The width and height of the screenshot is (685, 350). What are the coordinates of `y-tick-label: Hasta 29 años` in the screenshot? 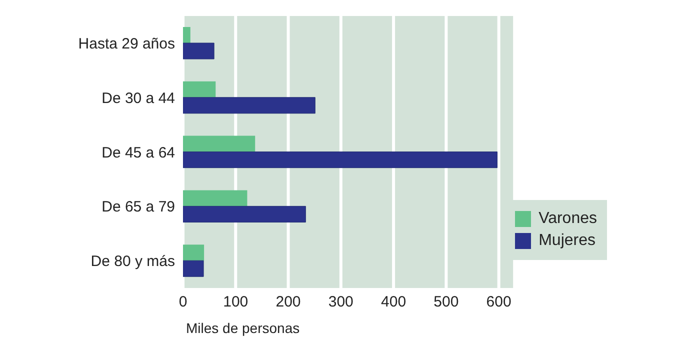 It's located at (126, 44).